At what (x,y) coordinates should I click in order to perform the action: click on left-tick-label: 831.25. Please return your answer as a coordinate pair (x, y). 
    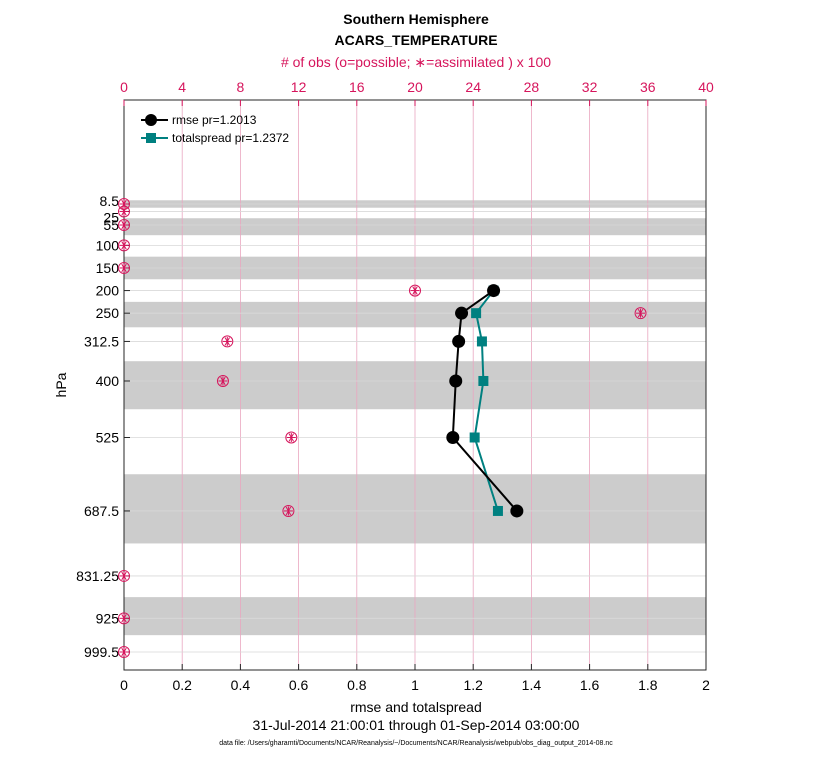
    Looking at the image, I should click on (97, 576).